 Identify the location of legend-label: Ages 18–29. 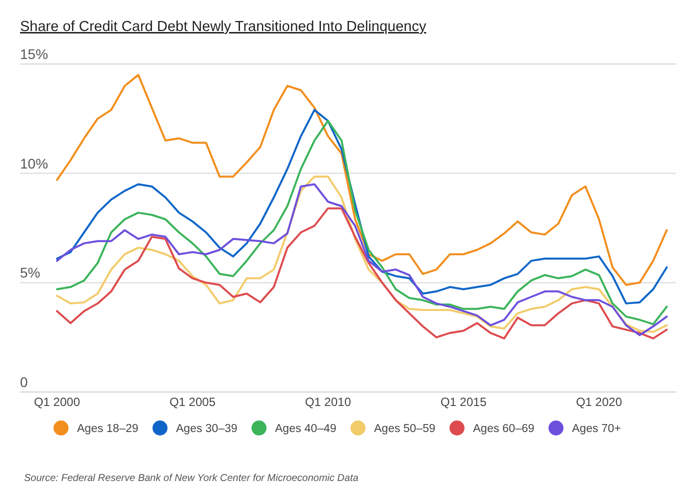
(107, 429).